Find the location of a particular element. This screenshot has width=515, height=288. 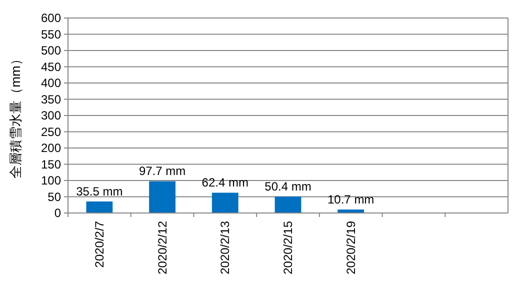

x-tick-label: 2020/2/7 is located at coordinates (99, 244).